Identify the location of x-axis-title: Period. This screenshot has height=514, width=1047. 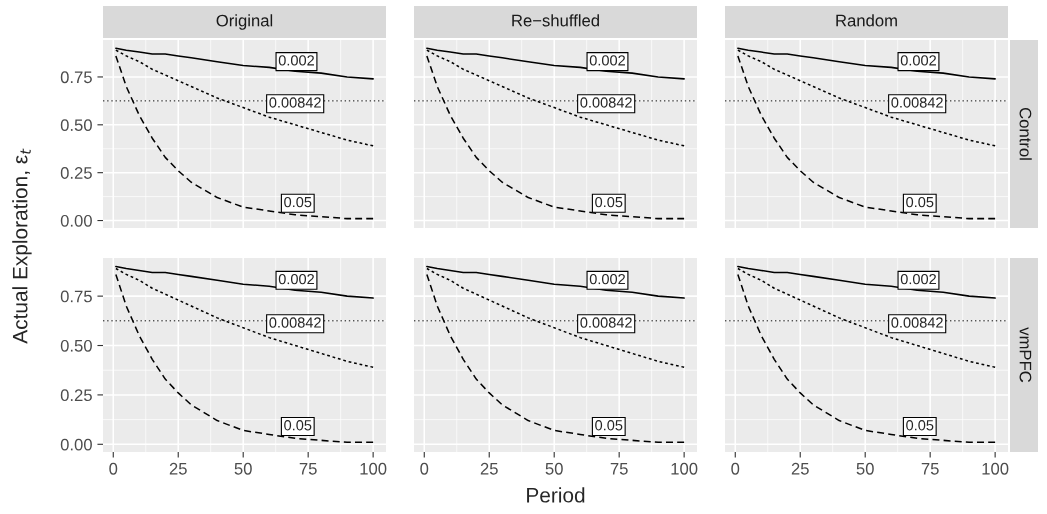
(556, 495).